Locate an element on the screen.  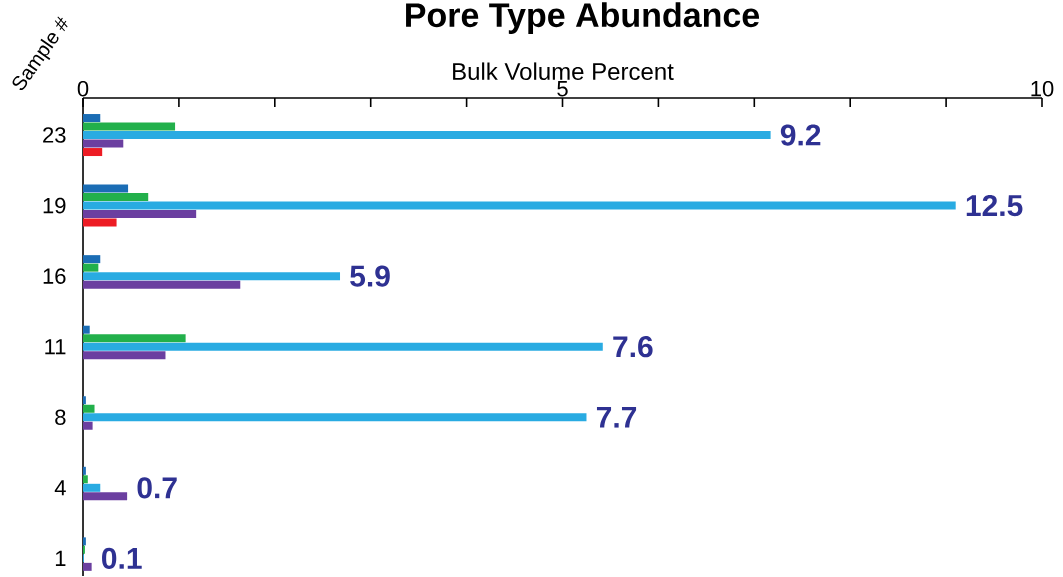
y-tick-label: 11 is located at coordinates (55, 347).